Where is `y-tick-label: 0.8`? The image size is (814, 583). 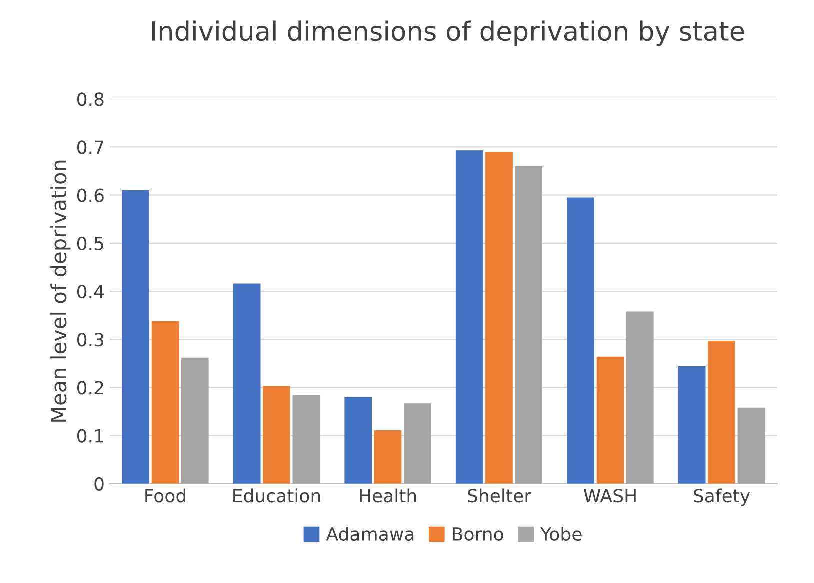 y-tick-label: 0.8 is located at coordinates (91, 99).